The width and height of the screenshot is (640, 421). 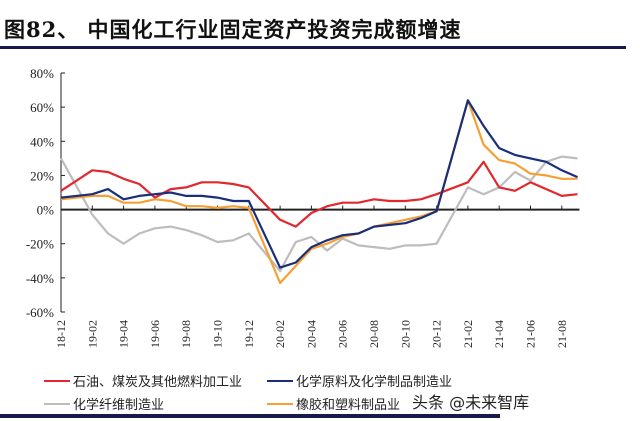 What do you see at coordinates (61, 334) in the screenshot?
I see `x-tick-label: 18-12` at bounding box center [61, 334].